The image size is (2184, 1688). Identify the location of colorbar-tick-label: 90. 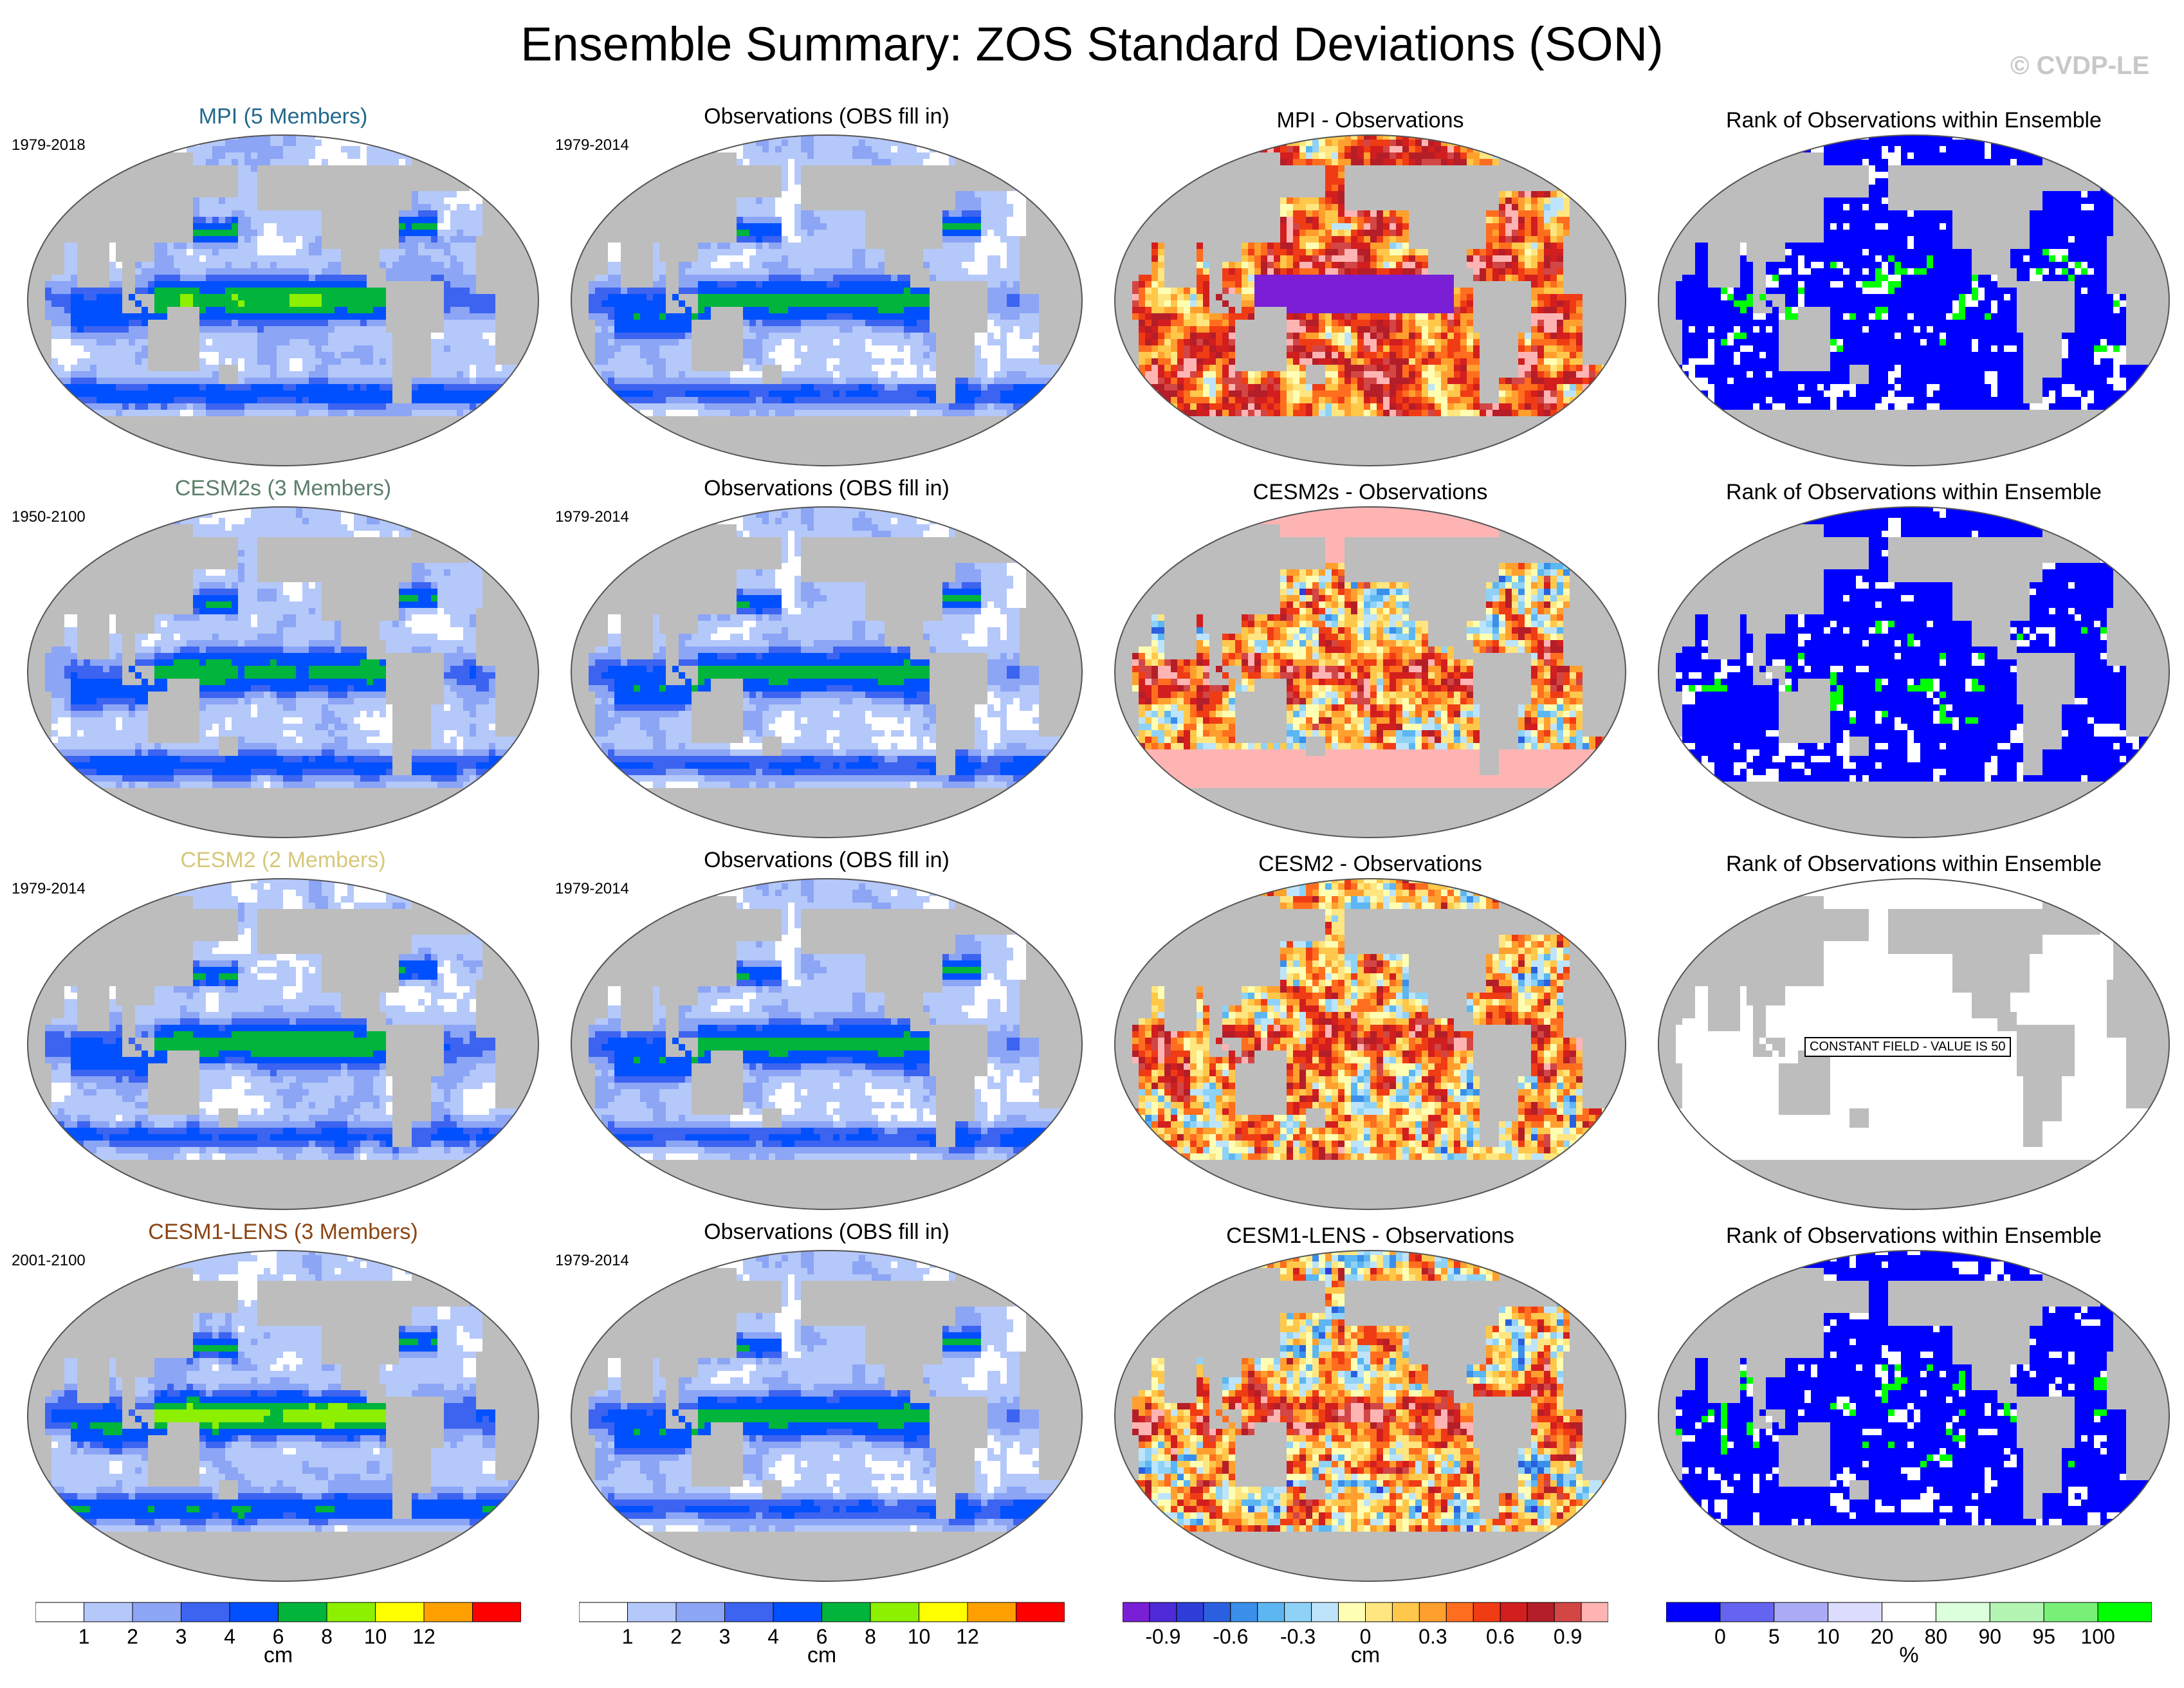
(1991, 1637).